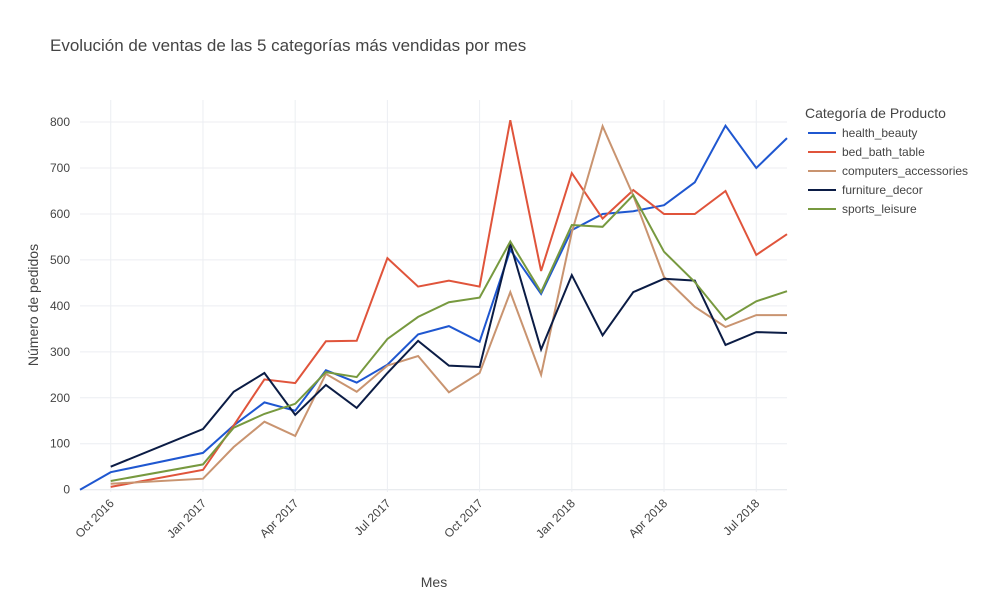 This screenshot has width=1000, height=605. What do you see at coordinates (905, 171) in the screenshot?
I see `legend-label: computers_accessories` at bounding box center [905, 171].